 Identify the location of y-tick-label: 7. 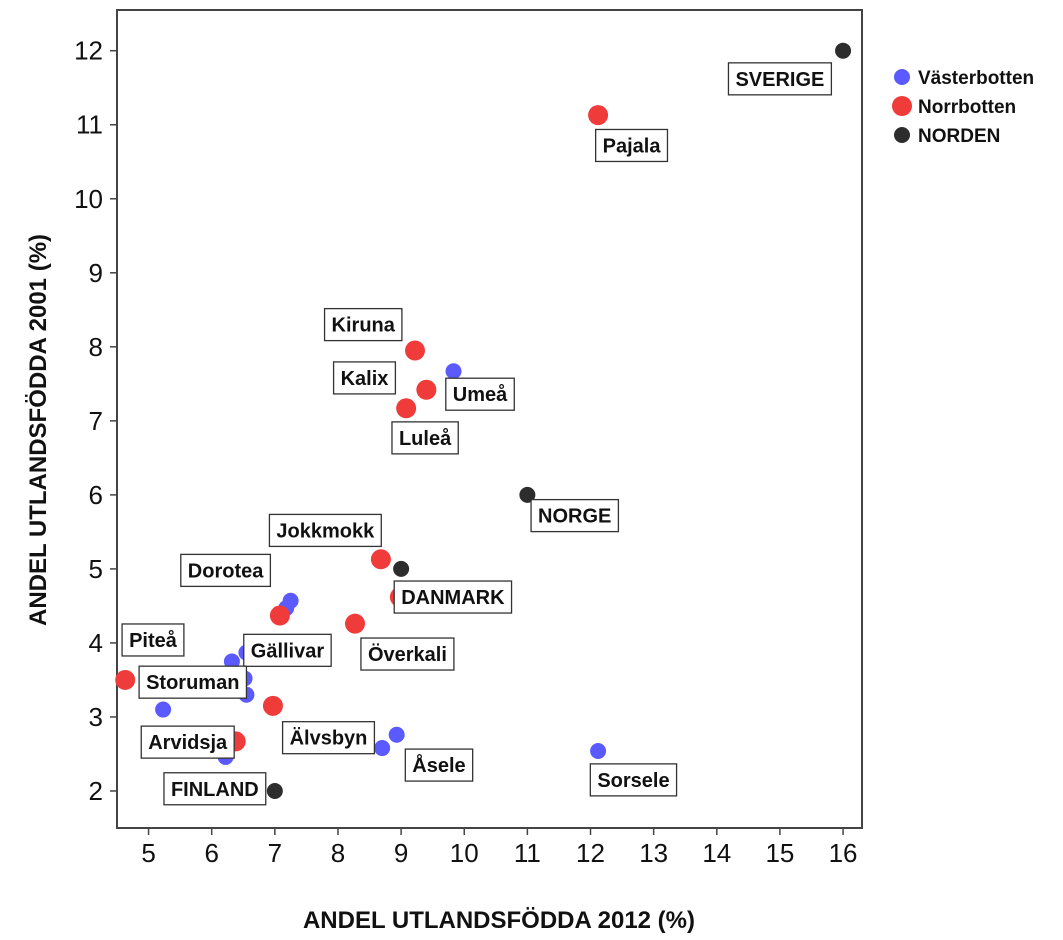
(96, 421).